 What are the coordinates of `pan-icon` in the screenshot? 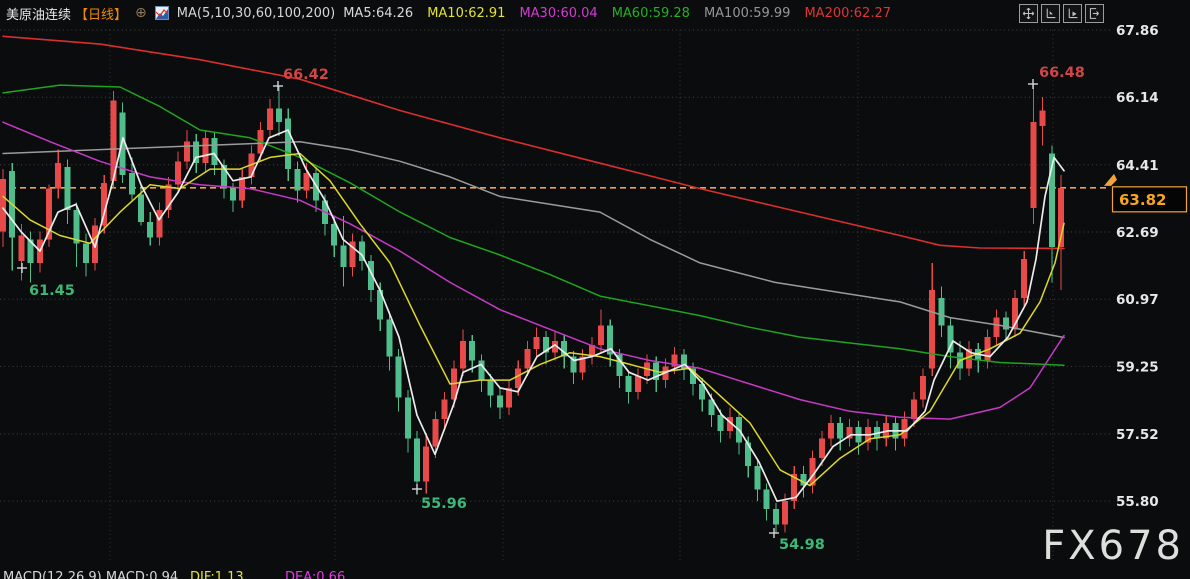 It's located at (1028, 13).